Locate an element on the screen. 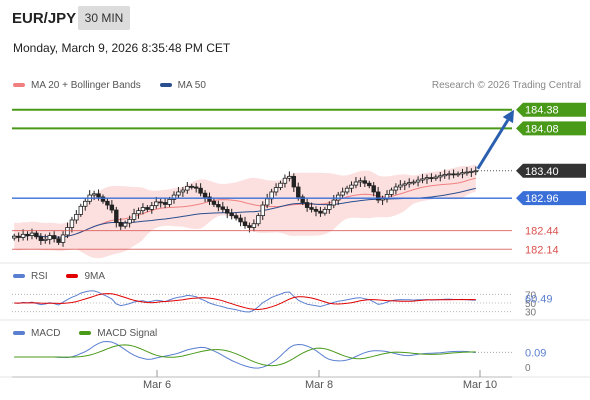  macd-legend: MACD MACD Signal is located at coordinates (93, 333).